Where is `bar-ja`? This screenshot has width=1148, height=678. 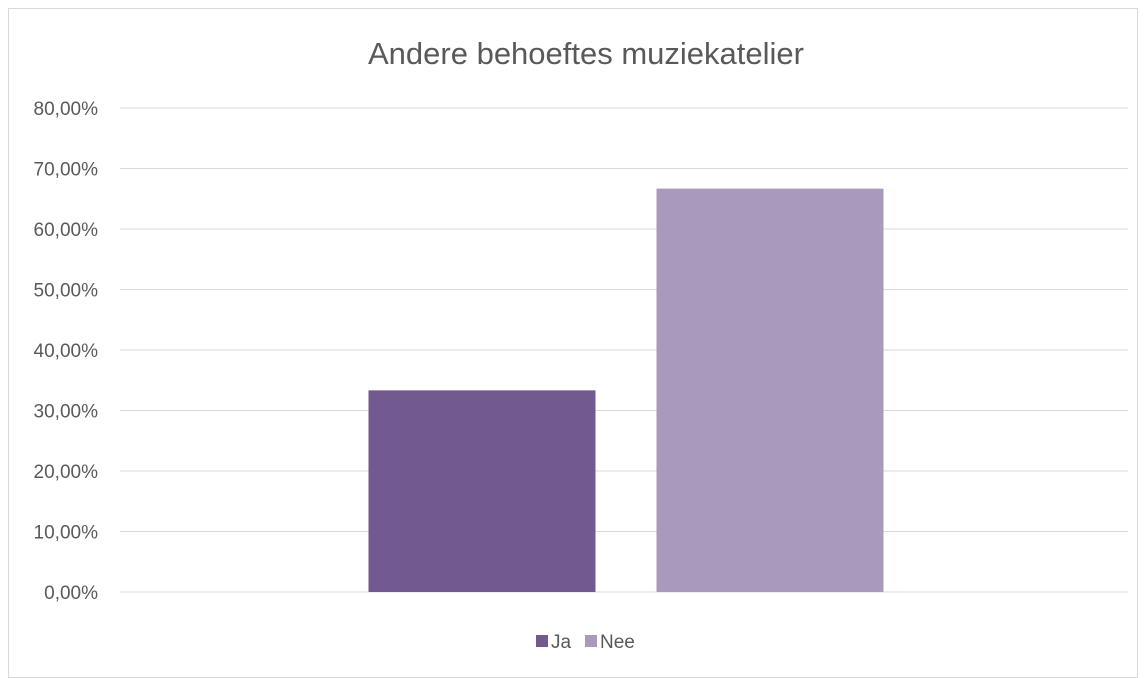 bar-ja is located at coordinates (482, 491).